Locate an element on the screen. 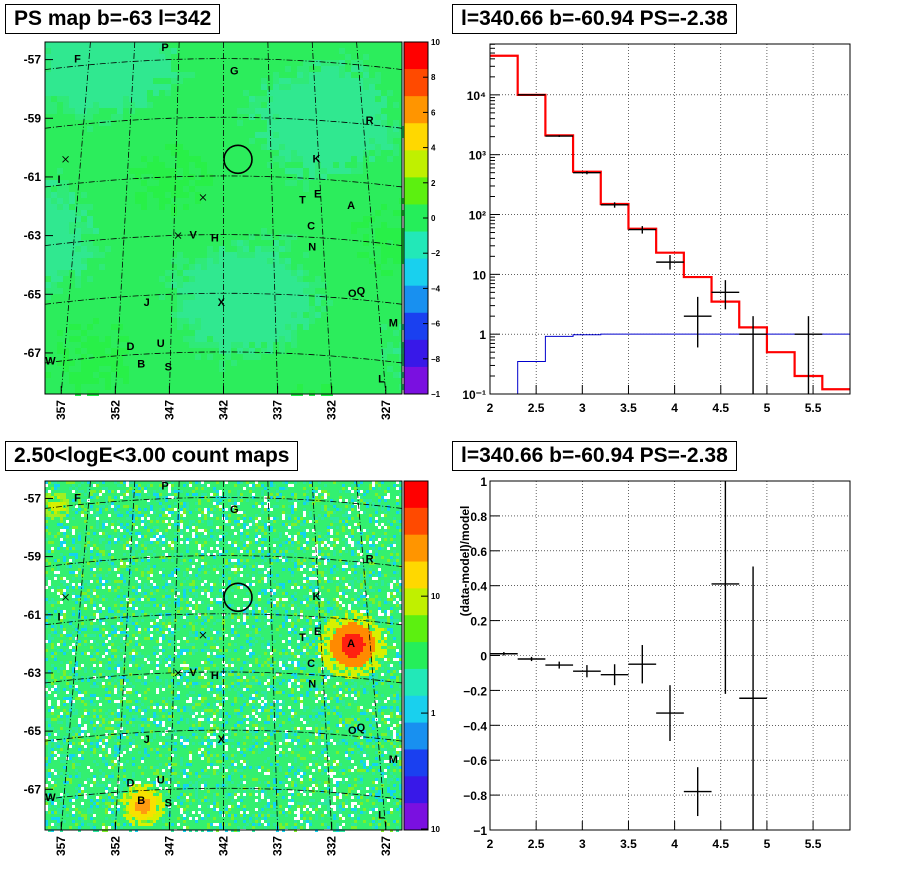 The height and width of the screenshot is (875, 898). source-label: X is located at coordinates (222, 740).